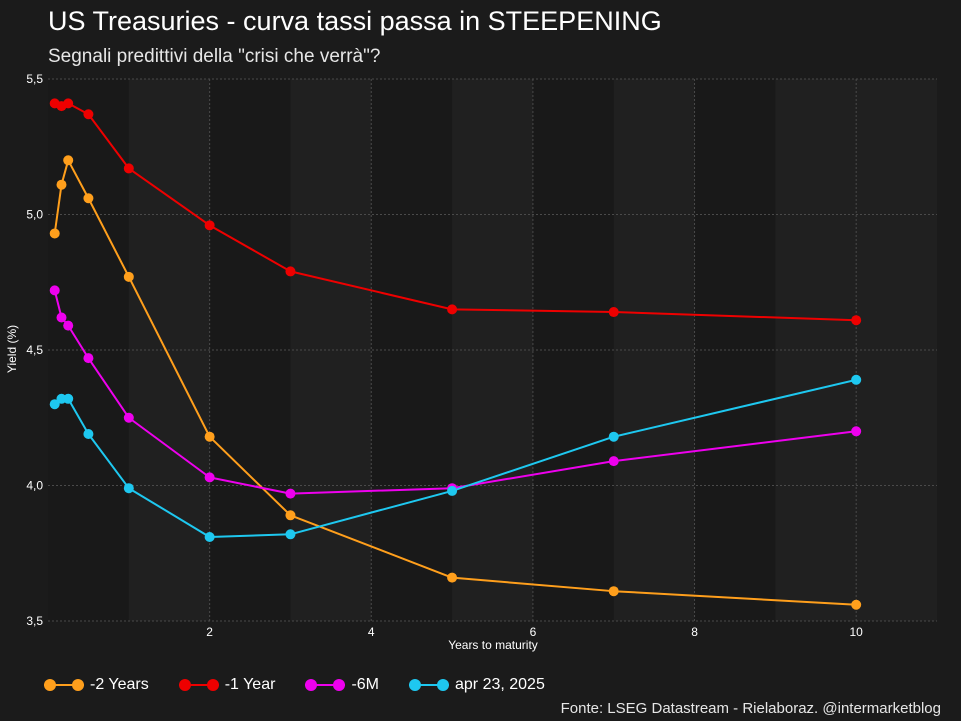  What do you see at coordinates (857, 632) in the screenshot?
I see `x-tick-label: 10` at bounding box center [857, 632].